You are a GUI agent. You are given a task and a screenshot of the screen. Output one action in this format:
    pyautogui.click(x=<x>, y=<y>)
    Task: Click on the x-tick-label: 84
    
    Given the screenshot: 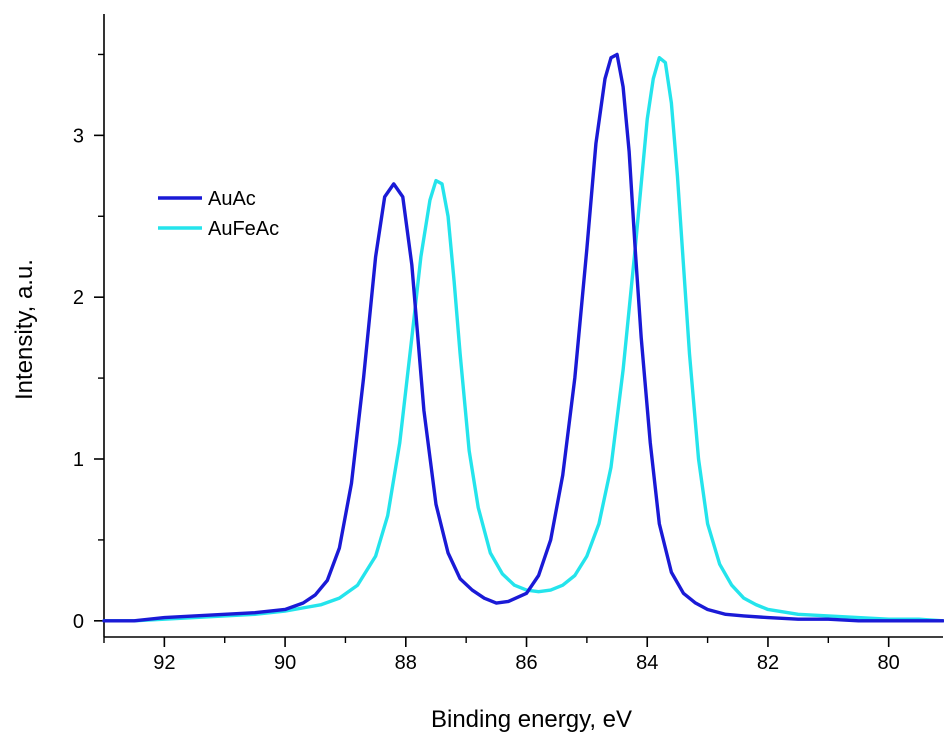 What is the action you would take?
    pyautogui.click(x=647, y=663)
    